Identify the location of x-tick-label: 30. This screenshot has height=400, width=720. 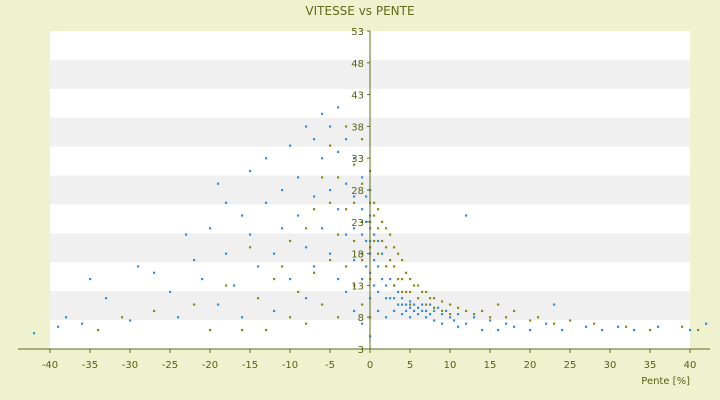
(610, 365).